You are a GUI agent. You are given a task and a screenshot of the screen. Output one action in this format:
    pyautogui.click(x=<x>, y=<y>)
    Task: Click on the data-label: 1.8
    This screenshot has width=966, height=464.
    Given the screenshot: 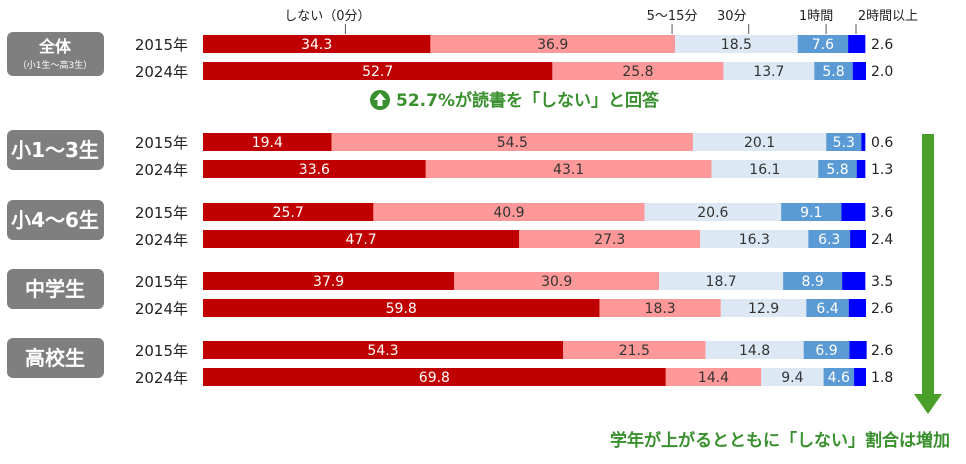 What is the action you would take?
    pyautogui.click(x=882, y=378)
    